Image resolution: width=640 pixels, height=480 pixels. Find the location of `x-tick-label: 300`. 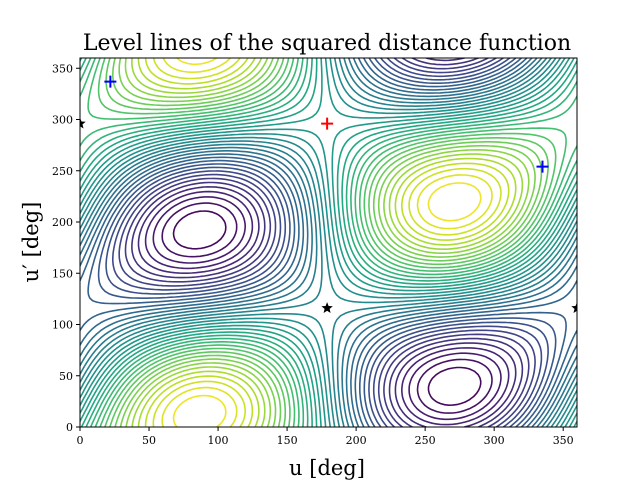

x-tick-label: 300 is located at coordinates (494, 440).